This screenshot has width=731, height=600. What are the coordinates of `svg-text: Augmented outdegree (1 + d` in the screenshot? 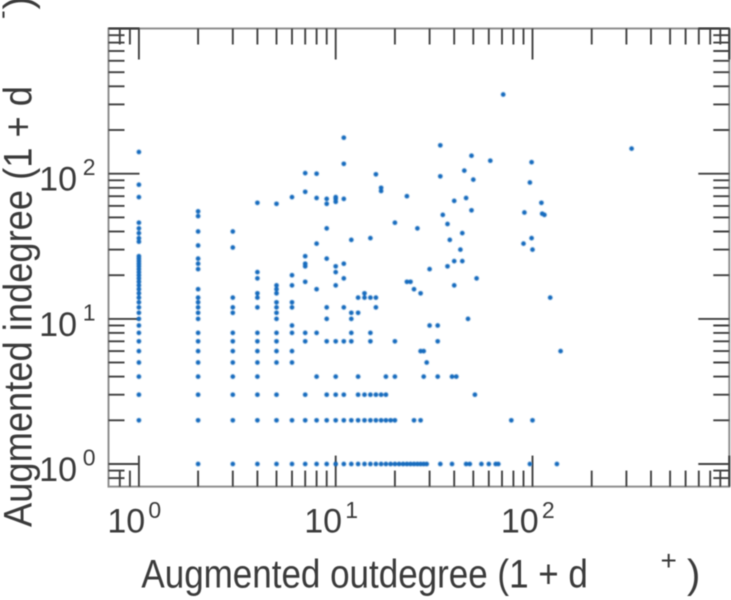 It's located at (364, 575).